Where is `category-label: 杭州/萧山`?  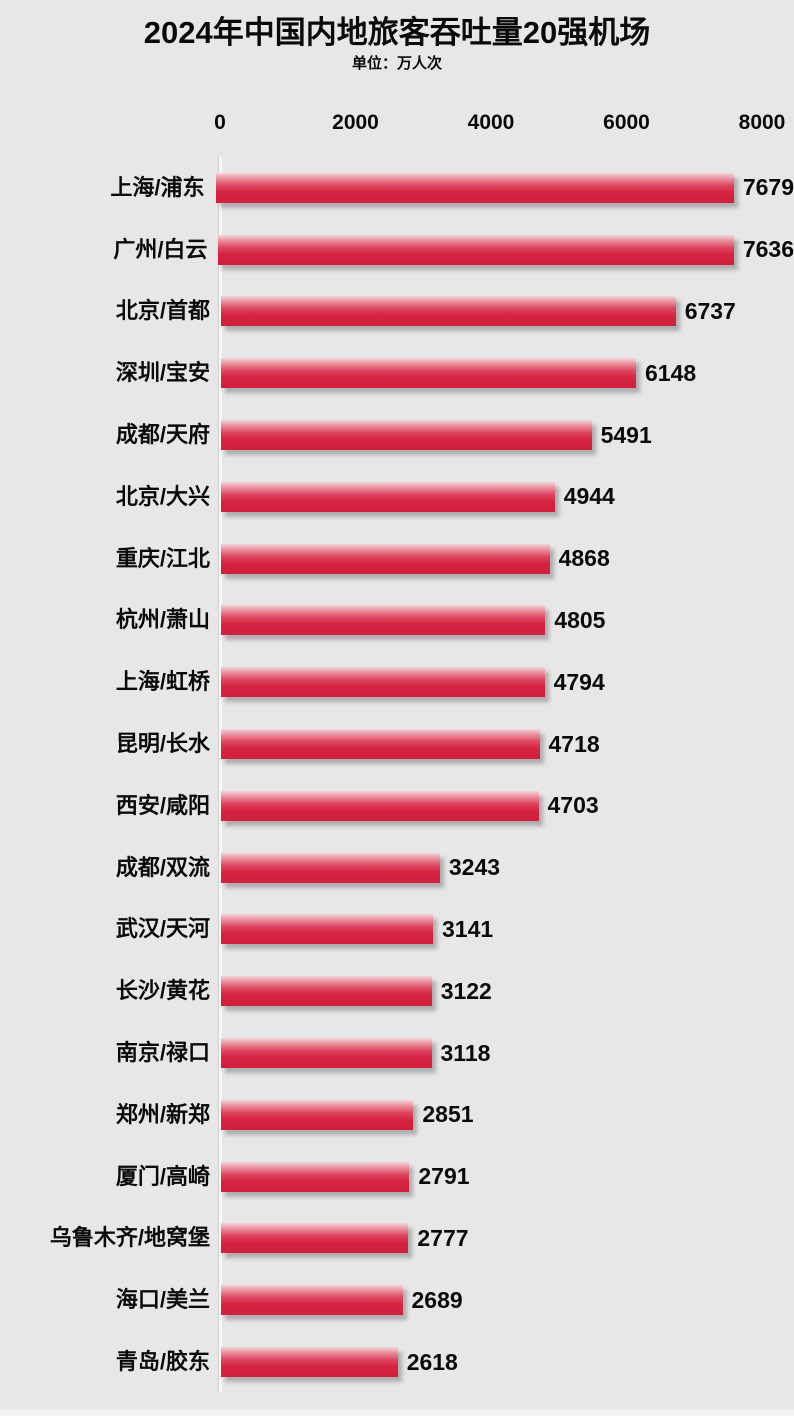
category-label: 杭州/萧山 is located at coordinates (162, 620).